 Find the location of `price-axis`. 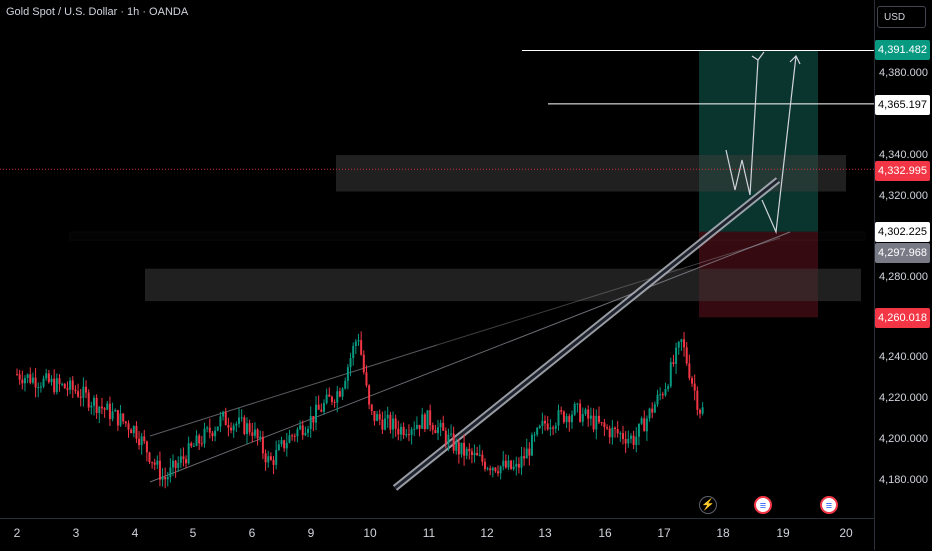

price-axis is located at coordinates (903, 275).